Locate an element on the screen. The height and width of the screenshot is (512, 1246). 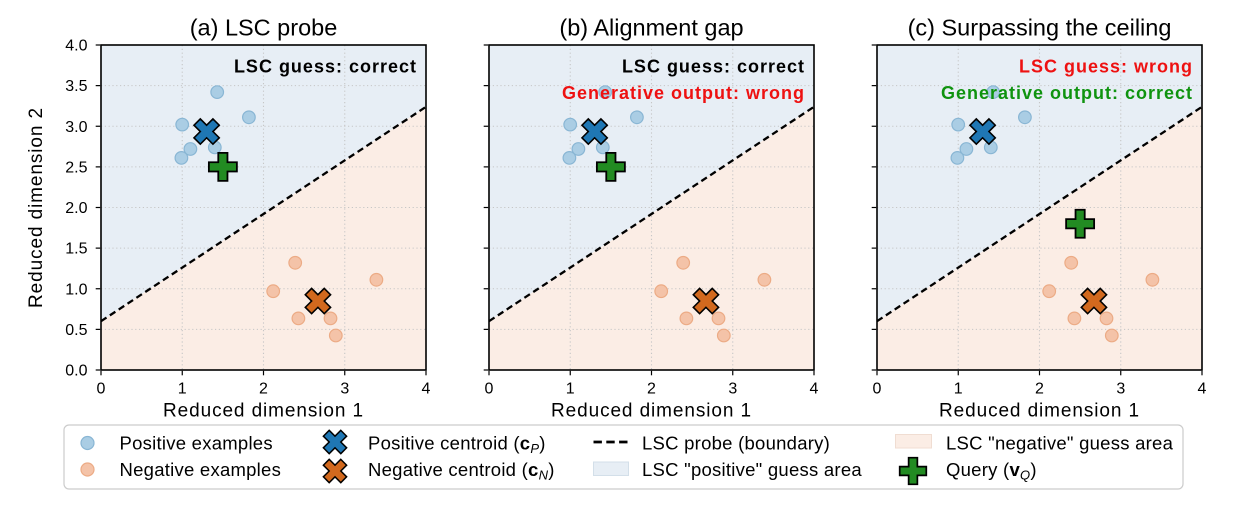
svg-text: 1.0 is located at coordinates (76, 289).